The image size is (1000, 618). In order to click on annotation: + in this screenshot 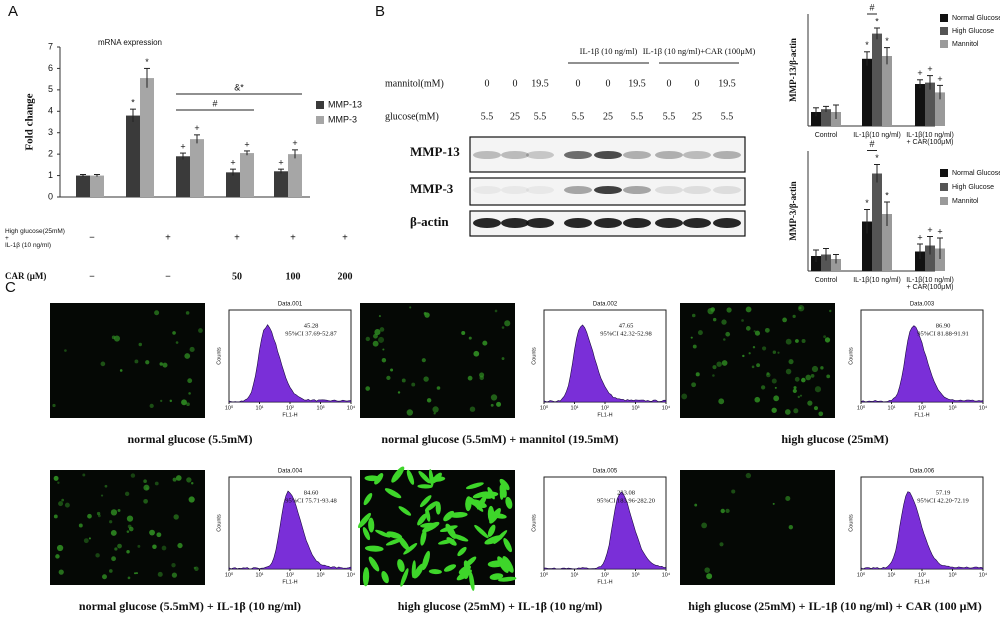, I will do `click(919, 73)`.